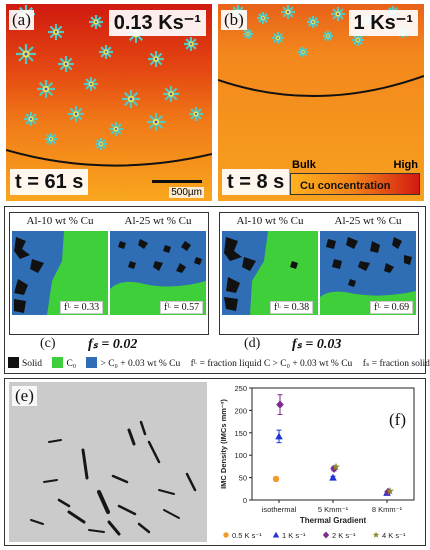 The width and height of the screenshot is (430, 550). Describe the element at coordinates (387, 509) in the screenshot. I see `x-tick-label: 8 Kmm⁻¹` at that location.